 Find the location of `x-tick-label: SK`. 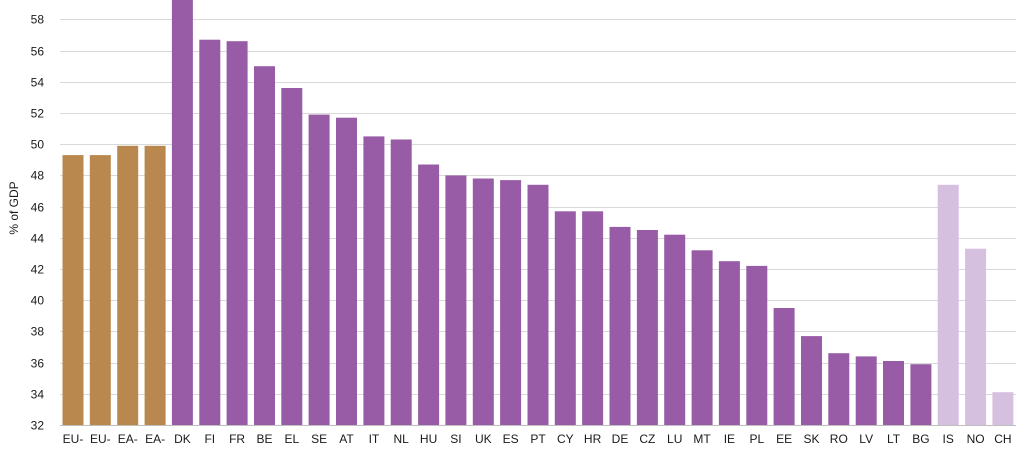

x-tick-label: SK is located at coordinates (811, 439).